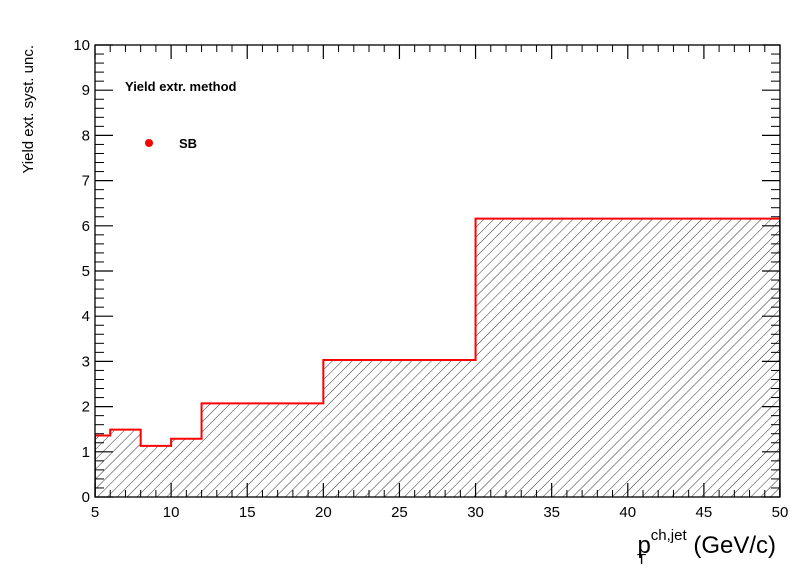  I want to click on y-axis-title: Yield ext. syst. unc., so click(28, 109).